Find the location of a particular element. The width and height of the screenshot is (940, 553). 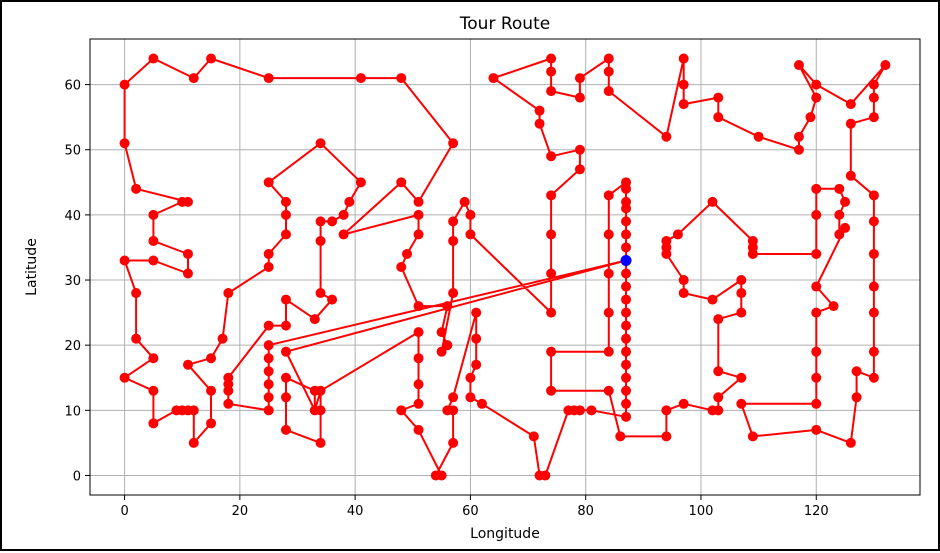

x-tick-label: 120 is located at coordinates (816, 511).